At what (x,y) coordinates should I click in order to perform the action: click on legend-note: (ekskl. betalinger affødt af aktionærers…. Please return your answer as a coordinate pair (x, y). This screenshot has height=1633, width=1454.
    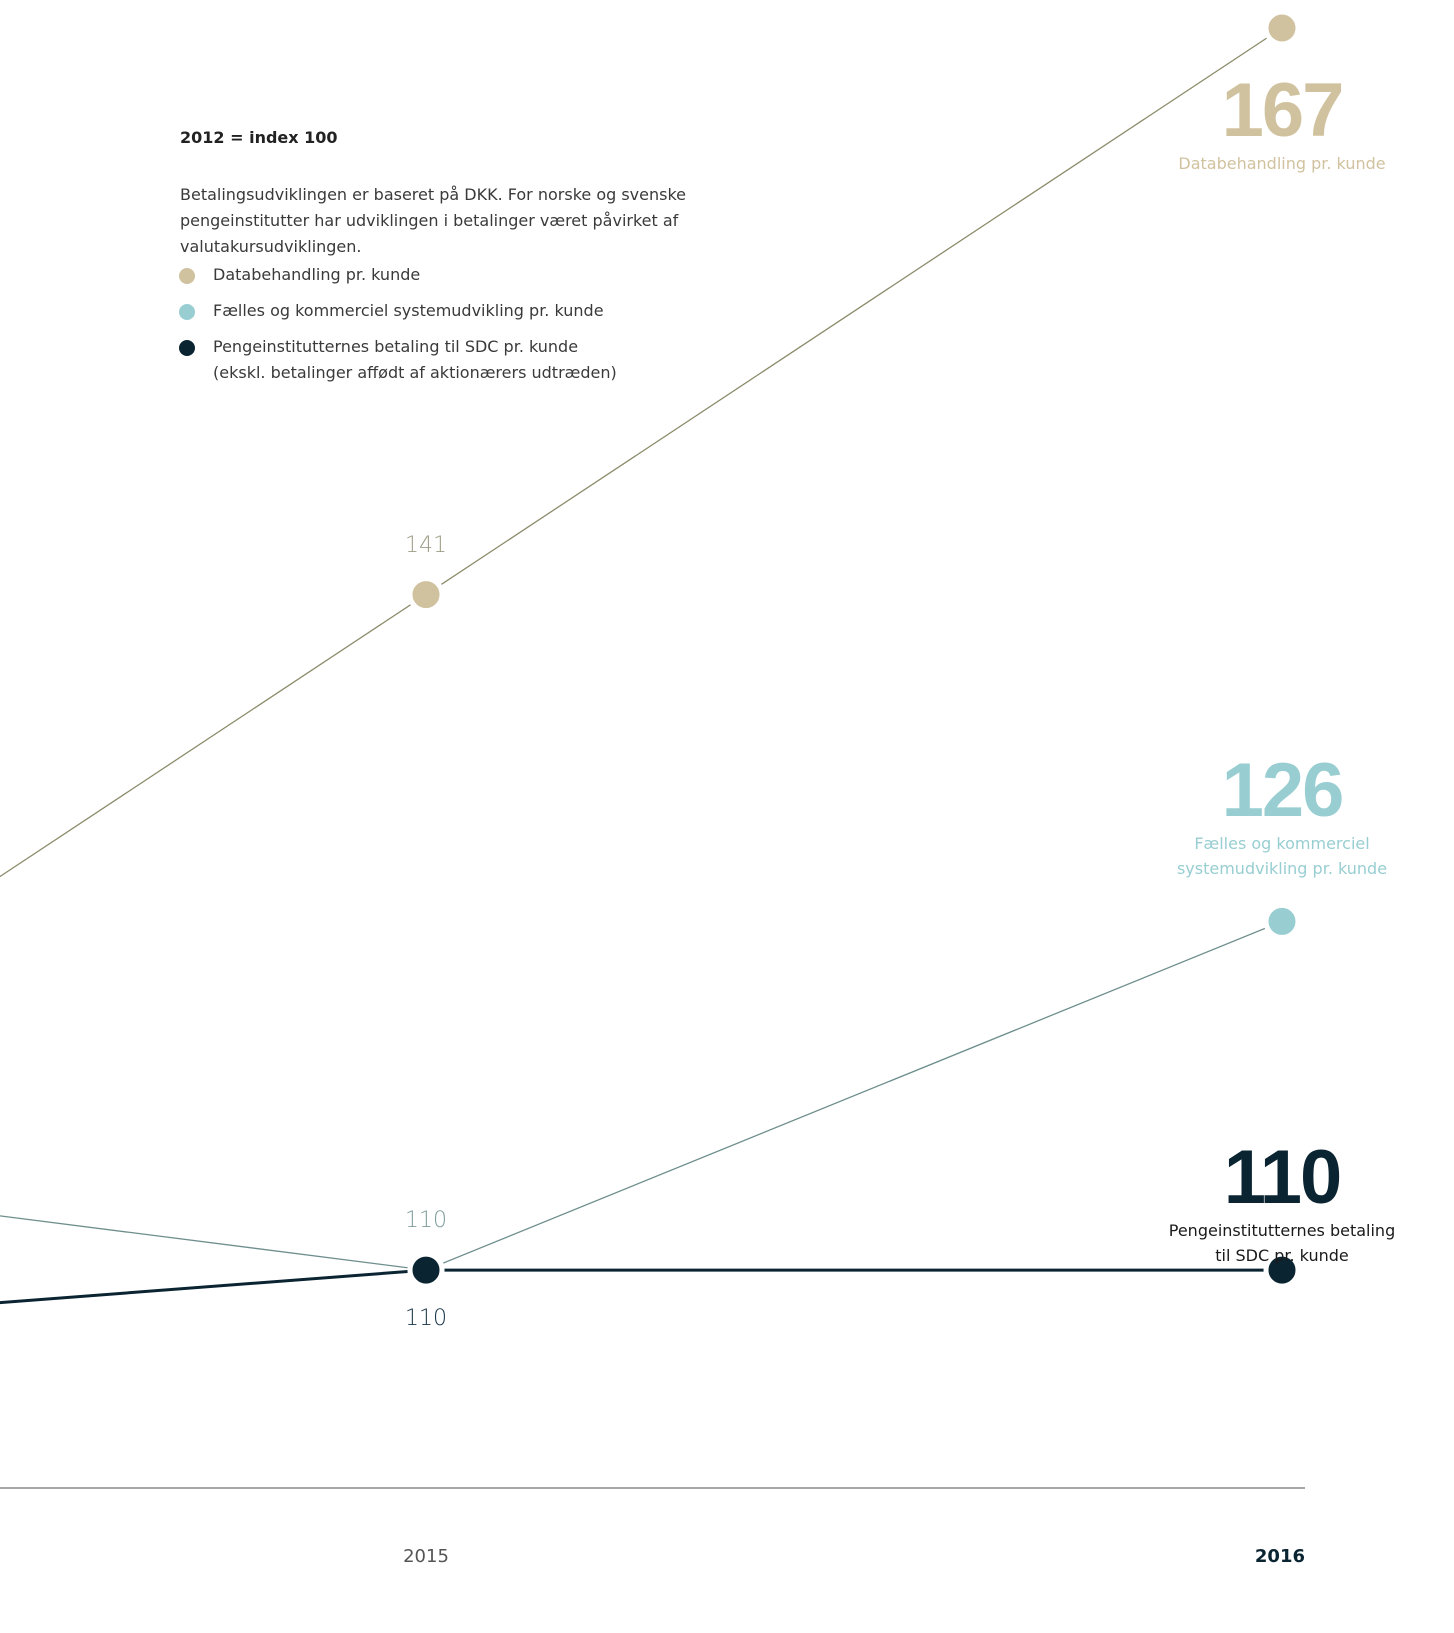
    Looking at the image, I should click on (415, 372).